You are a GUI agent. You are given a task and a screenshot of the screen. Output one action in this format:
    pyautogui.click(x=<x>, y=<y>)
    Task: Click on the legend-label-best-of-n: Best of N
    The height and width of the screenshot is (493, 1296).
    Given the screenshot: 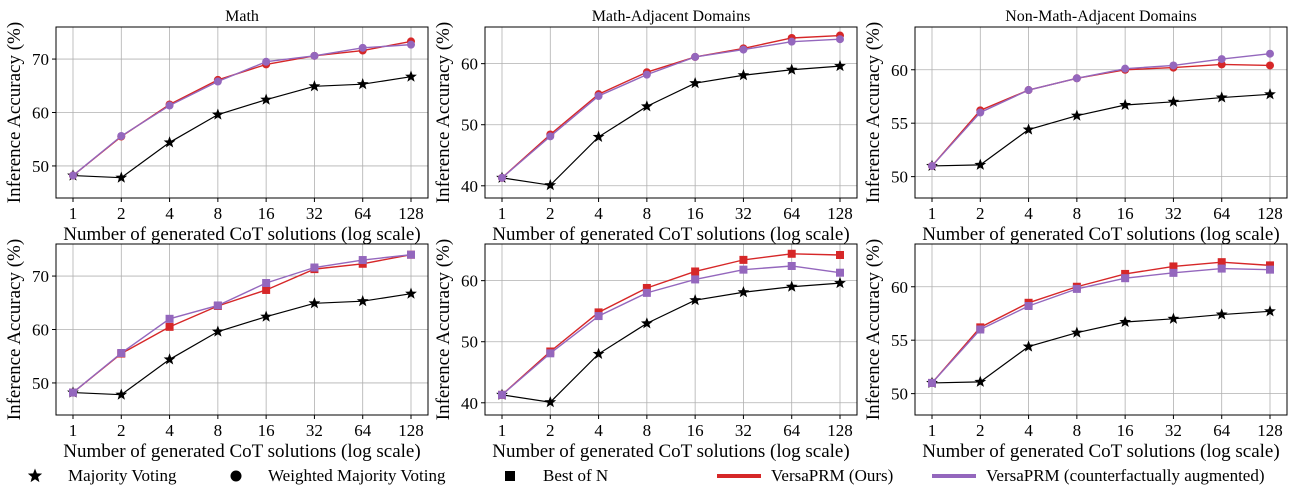 What is the action you would take?
    pyautogui.click(x=575, y=475)
    